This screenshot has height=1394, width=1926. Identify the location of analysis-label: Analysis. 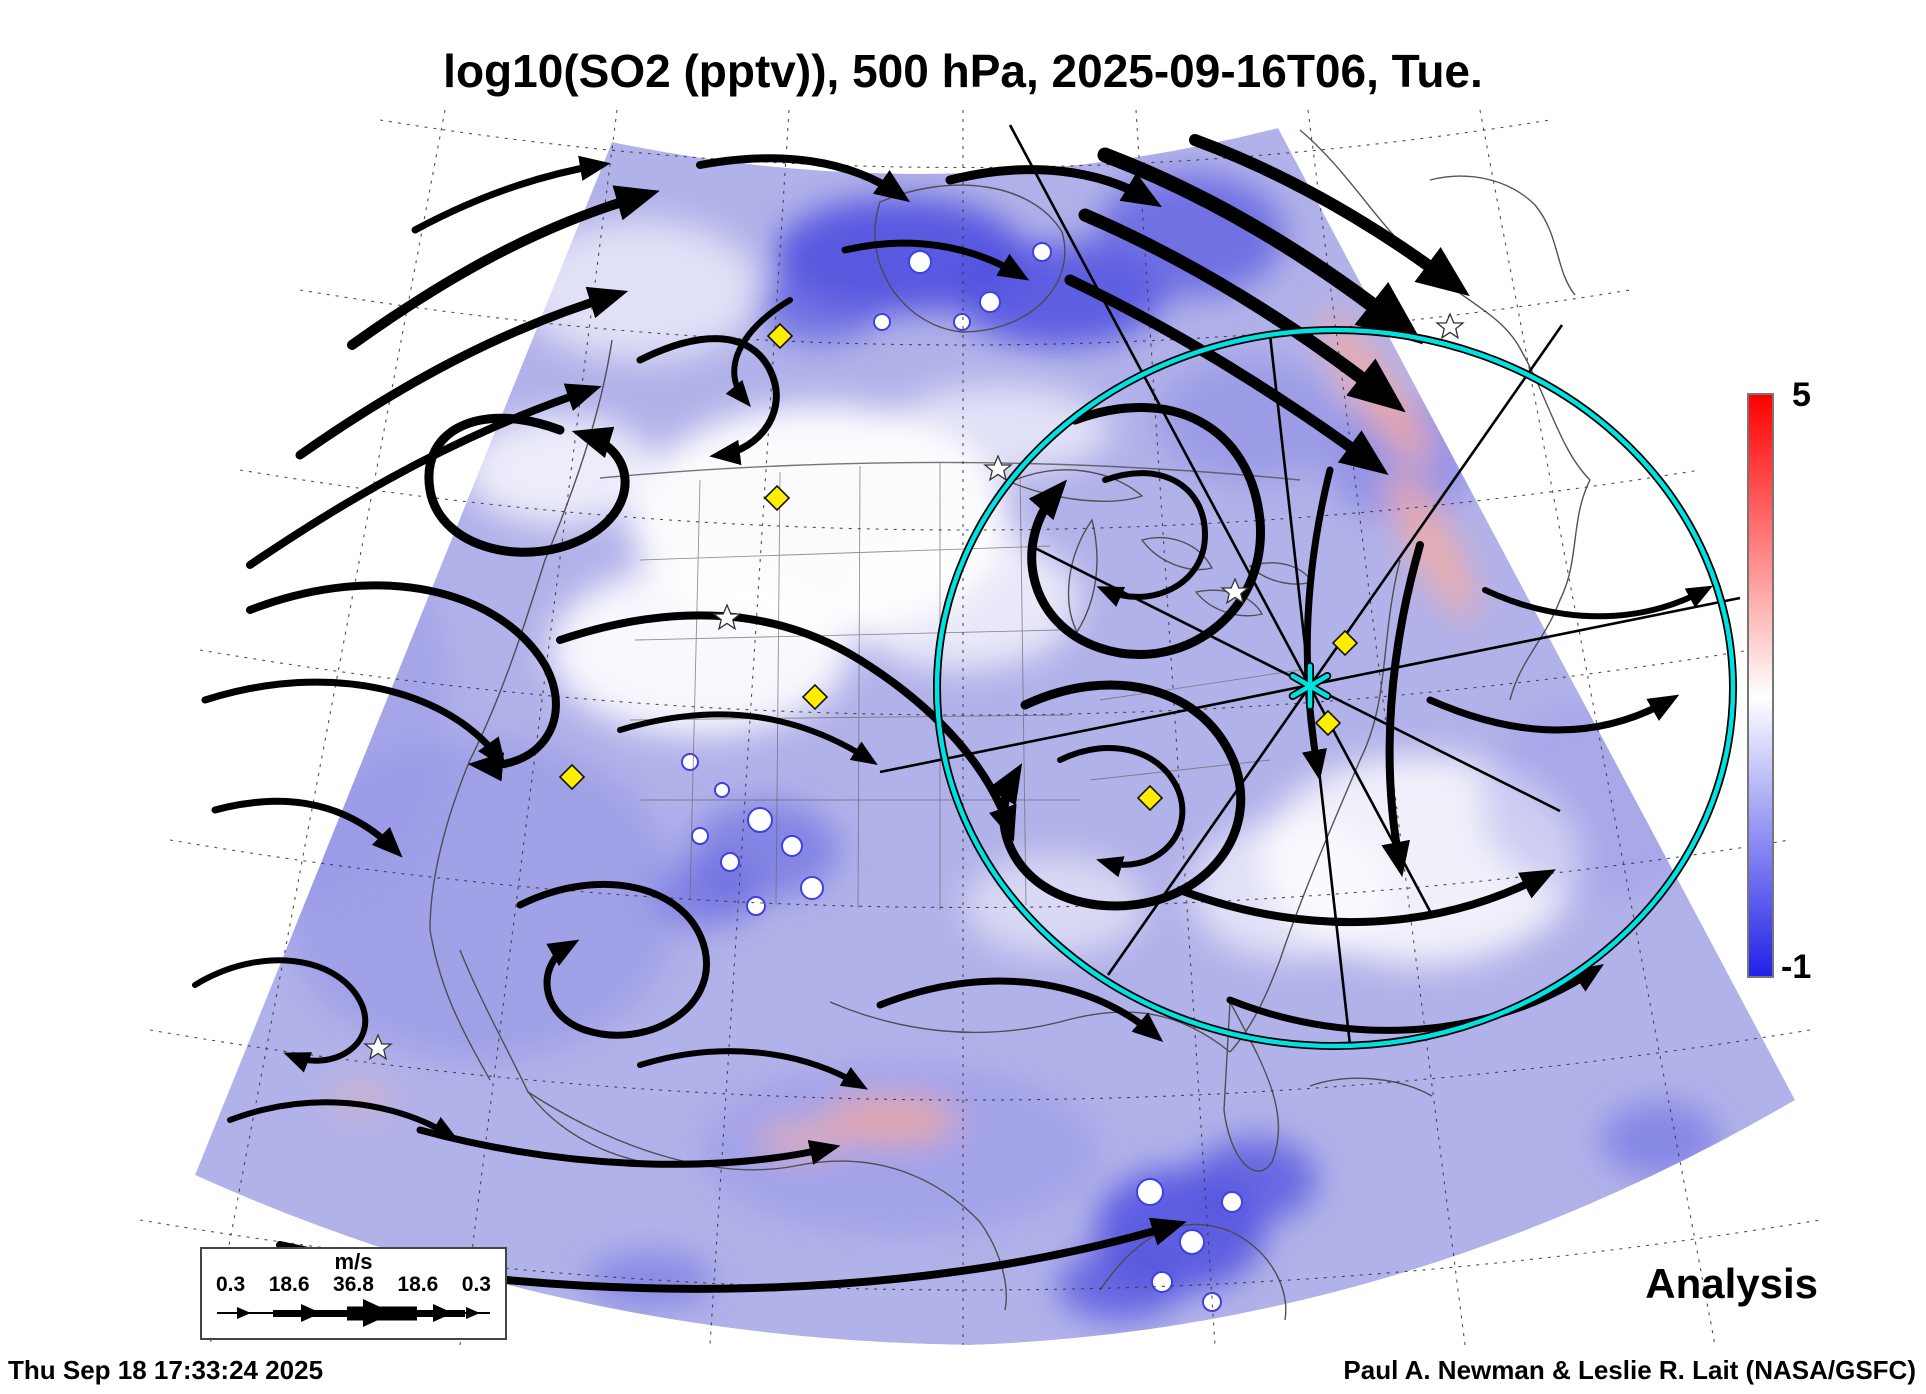
(1731, 1283).